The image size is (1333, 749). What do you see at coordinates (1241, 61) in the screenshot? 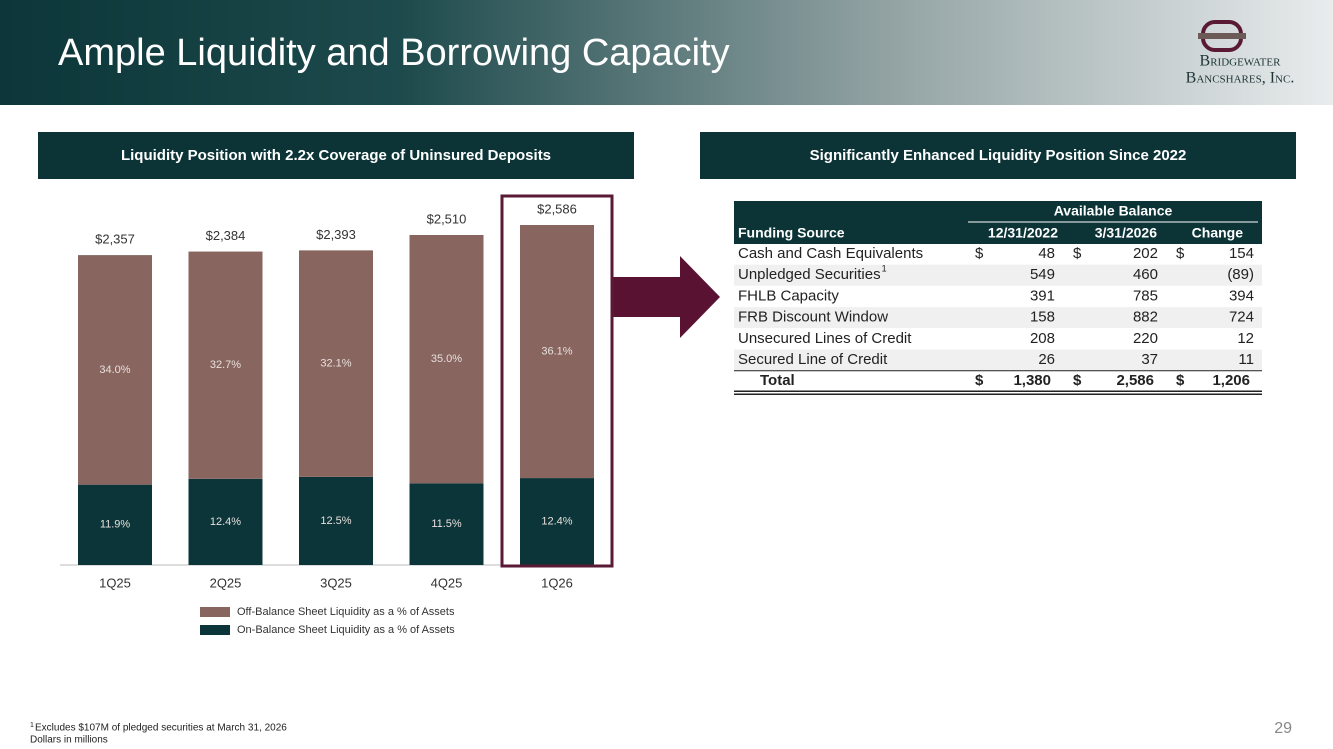
I see `logo-text: Bridgewater` at bounding box center [1241, 61].